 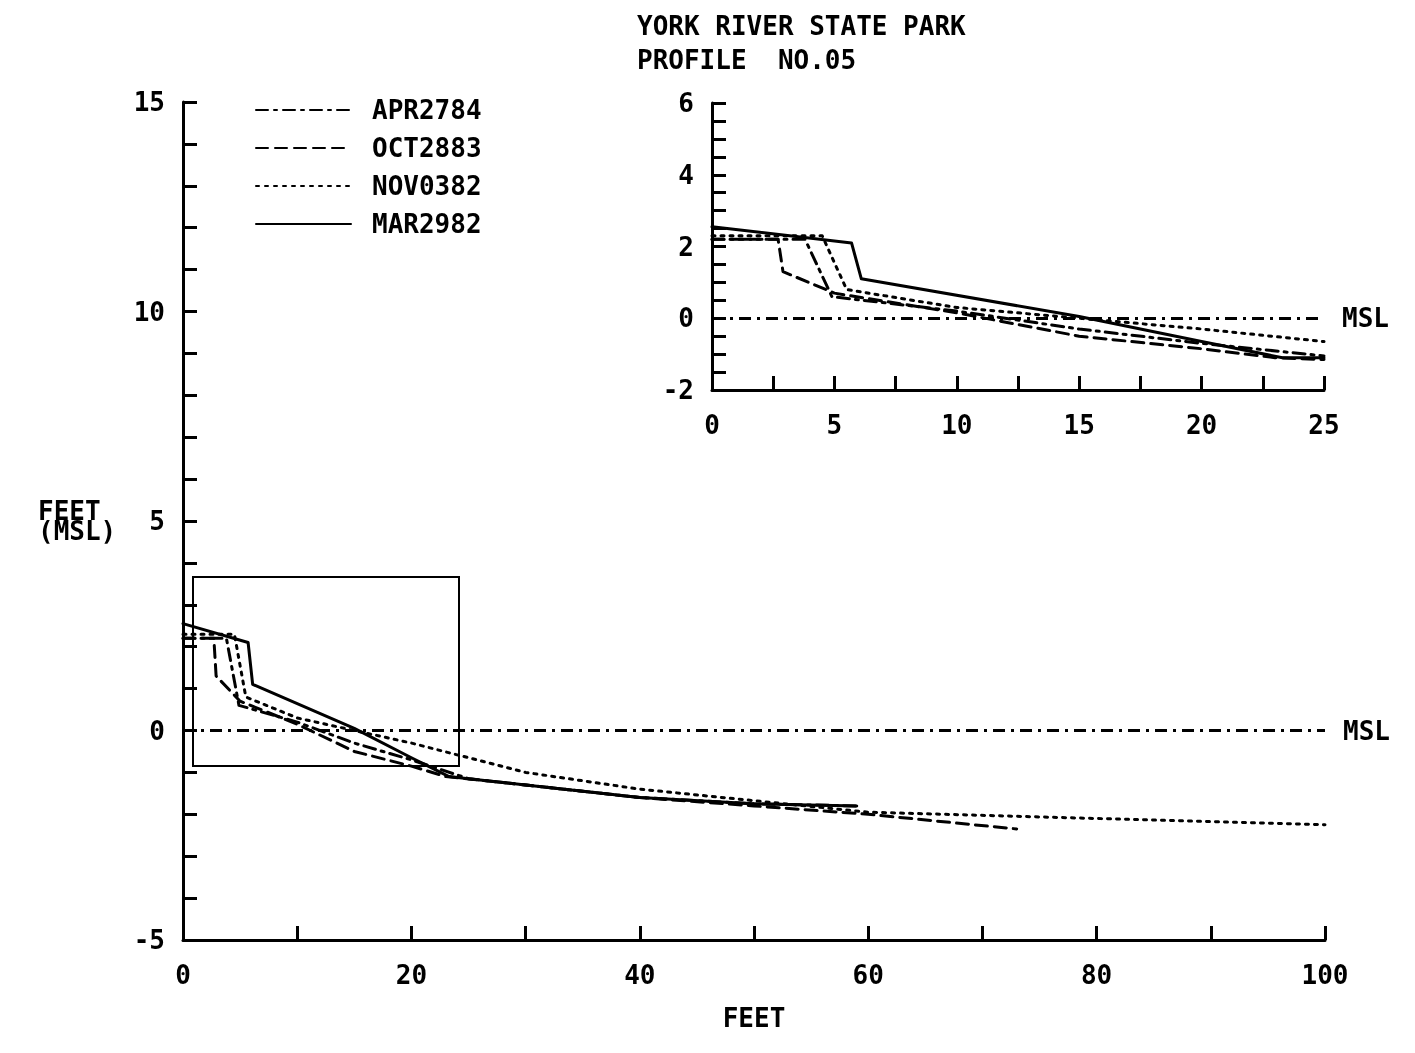 What do you see at coordinates (427, 186) in the screenshot?
I see `legend-label: NOV0382` at bounding box center [427, 186].